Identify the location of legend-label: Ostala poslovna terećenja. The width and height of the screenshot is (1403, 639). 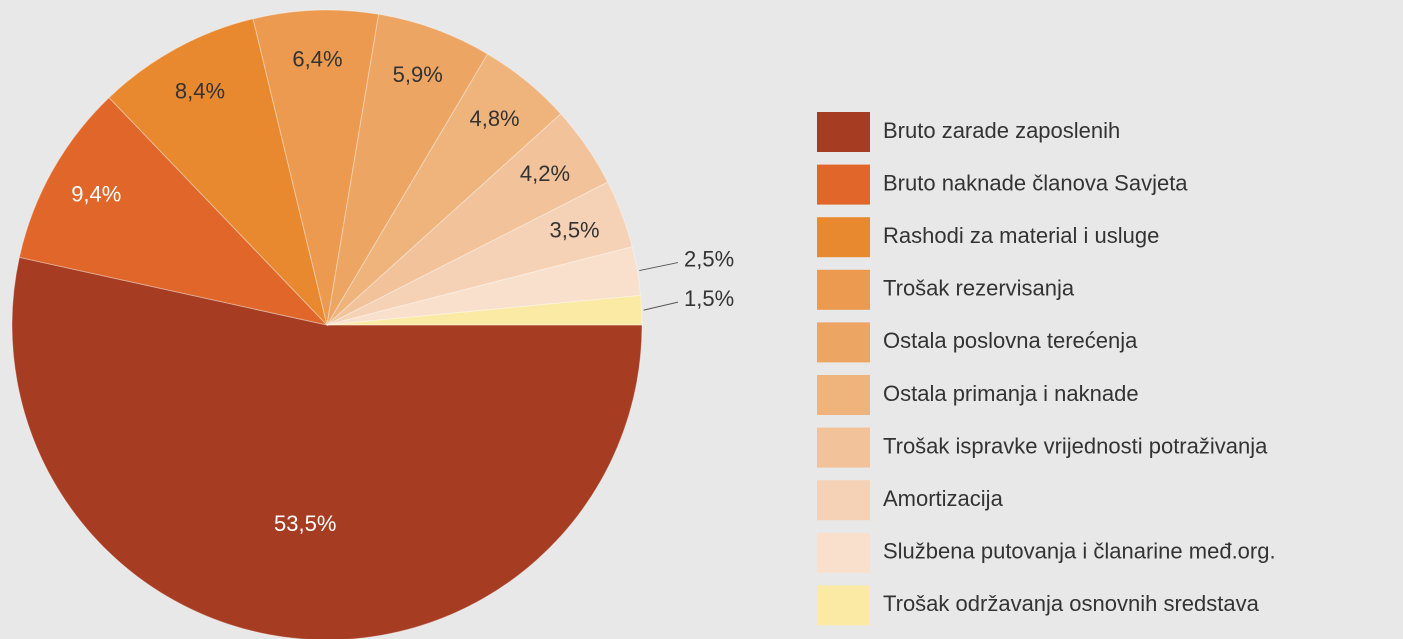
(1010, 340).